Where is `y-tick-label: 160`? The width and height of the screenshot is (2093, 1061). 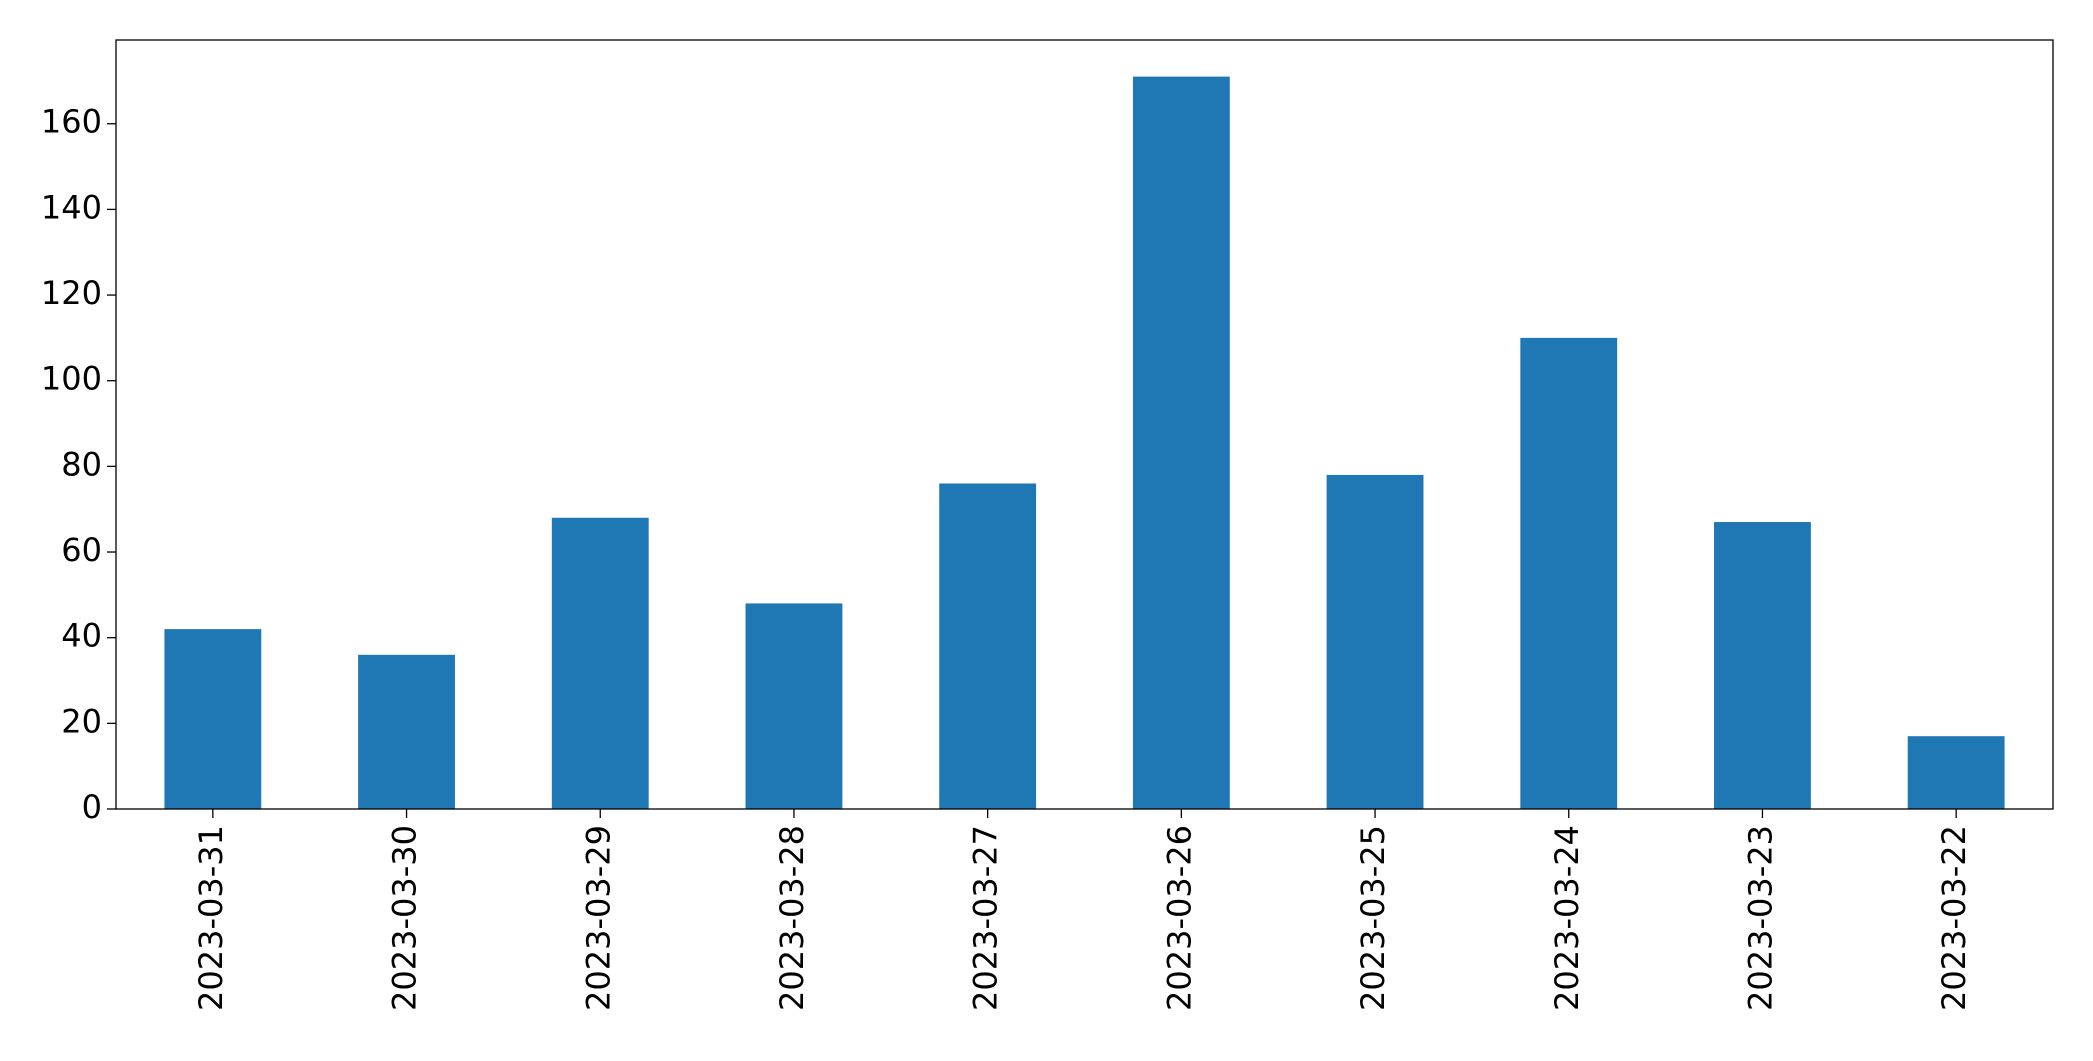 y-tick-label: 160 is located at coordinates (71, 122).